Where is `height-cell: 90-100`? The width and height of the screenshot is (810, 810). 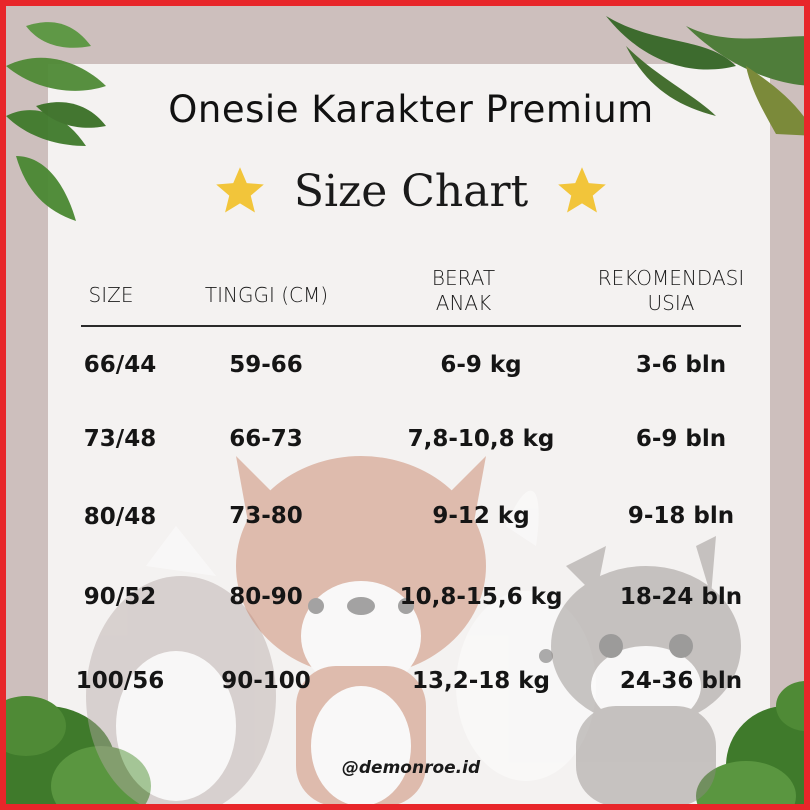 height-cell: 90-100 is located at coordinates (266, 681).